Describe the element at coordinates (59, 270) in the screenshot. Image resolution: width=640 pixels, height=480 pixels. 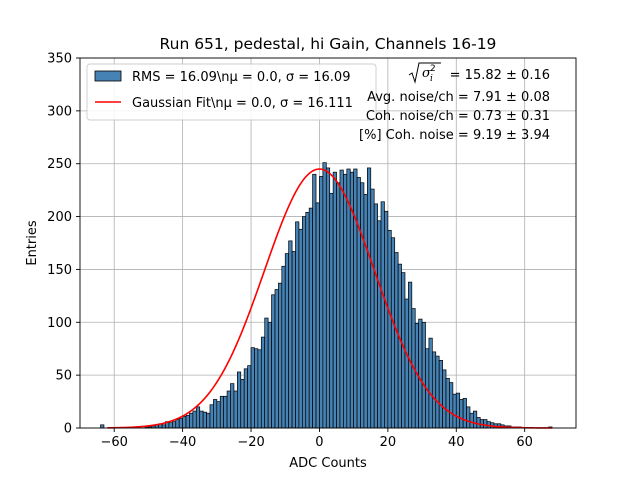
I see `y-tick-label: 150` at that location.